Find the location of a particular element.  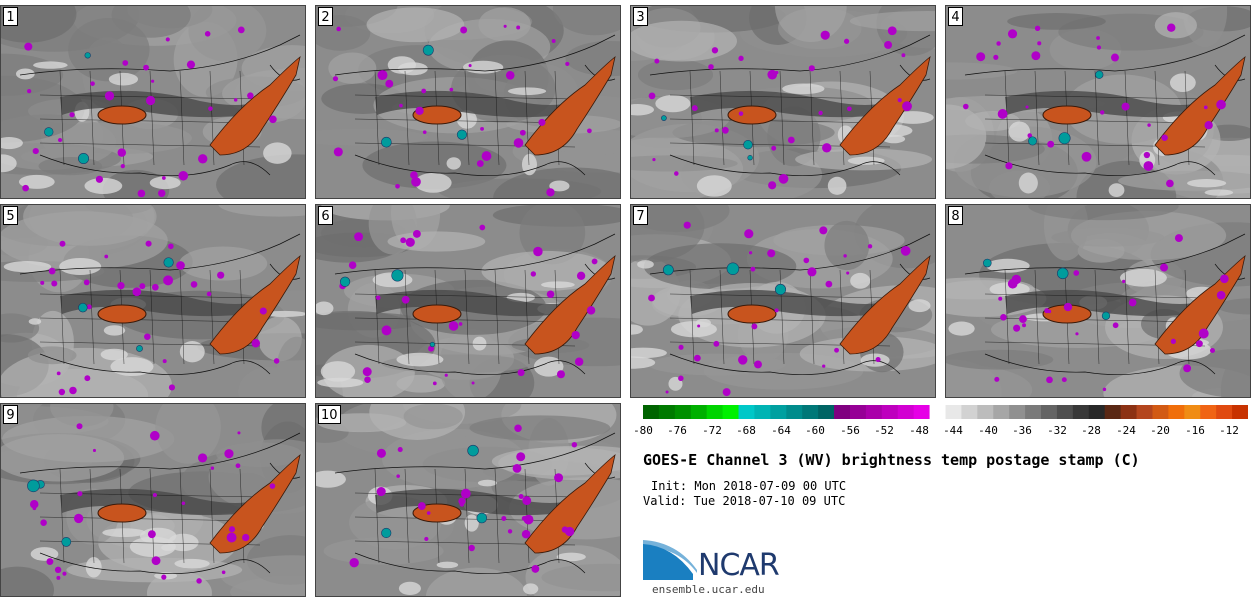

colorbar-tick: -52 is located at coordinates (884, 430).